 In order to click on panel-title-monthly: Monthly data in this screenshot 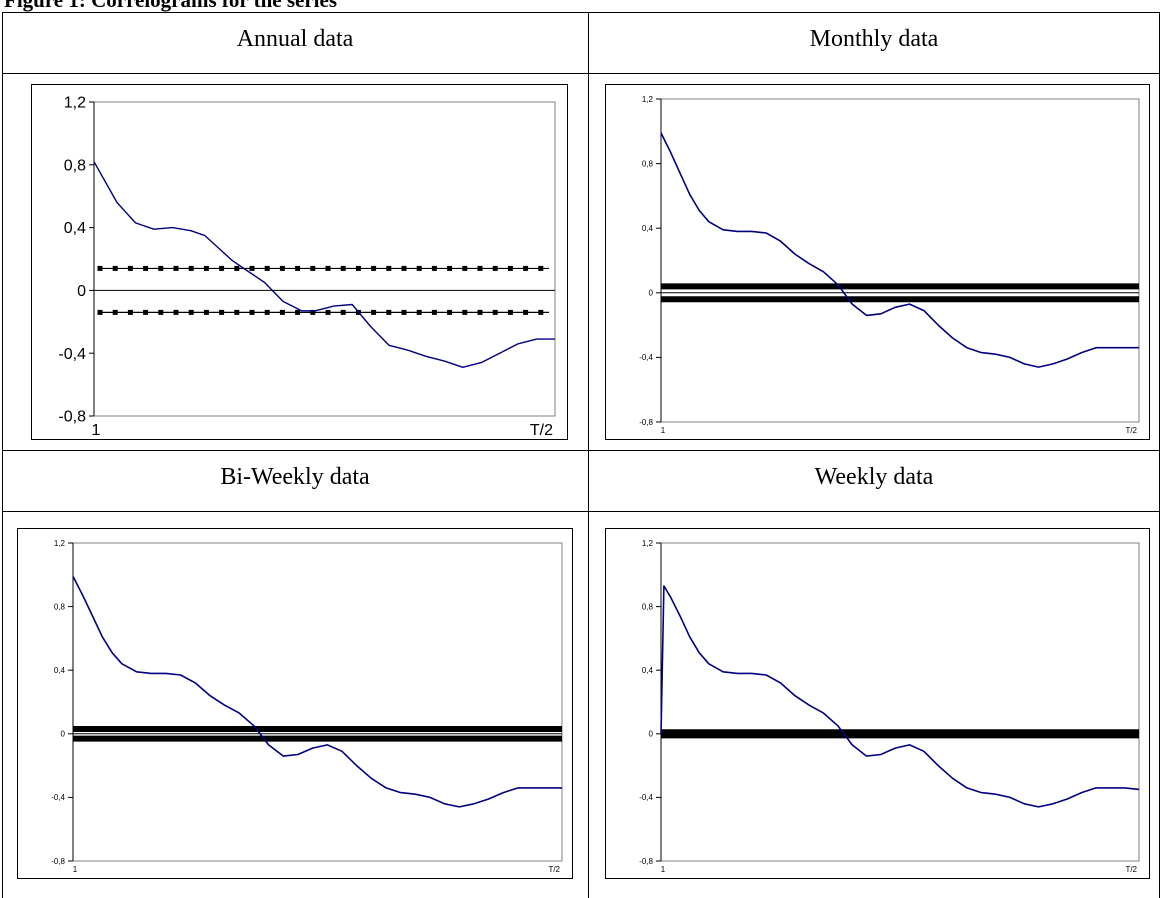, I will do `click(874, 39)`.